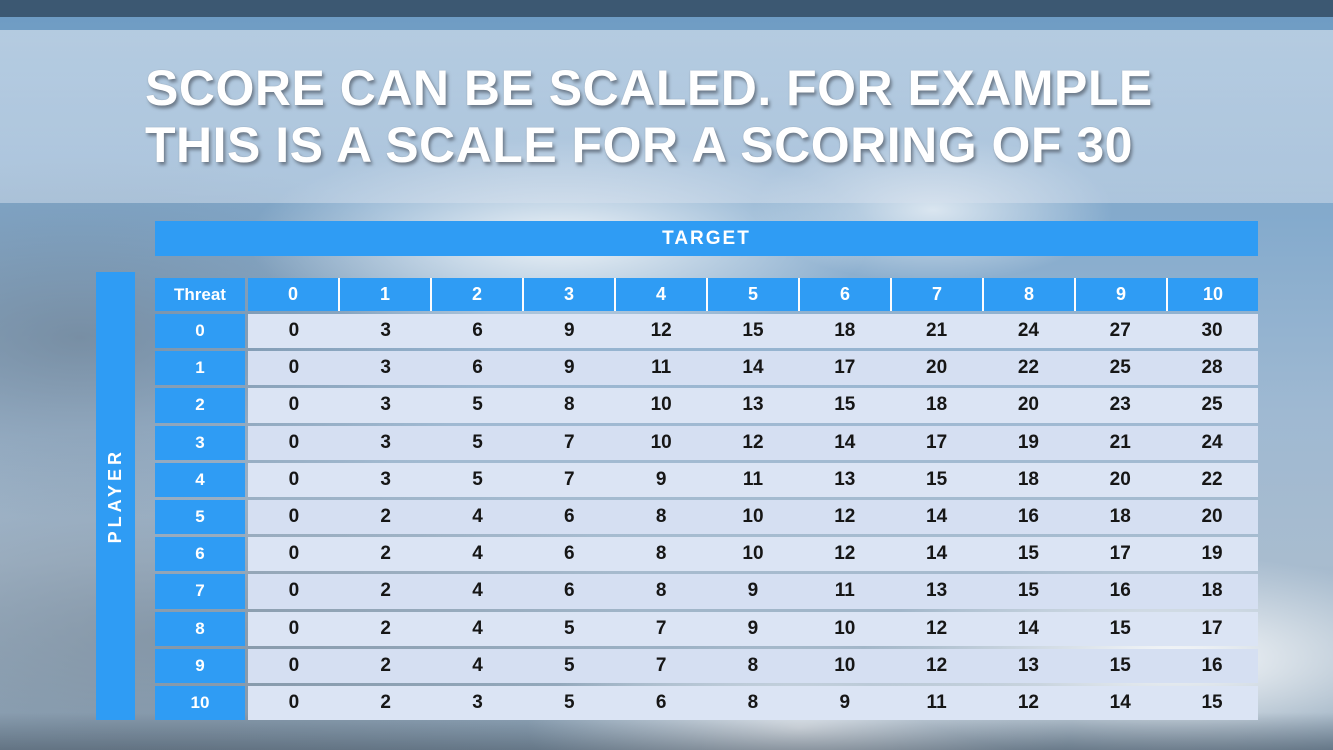 This screenshot has height=750, width=1333. I want to click on col-header-cell: 0, so click(293, 294).